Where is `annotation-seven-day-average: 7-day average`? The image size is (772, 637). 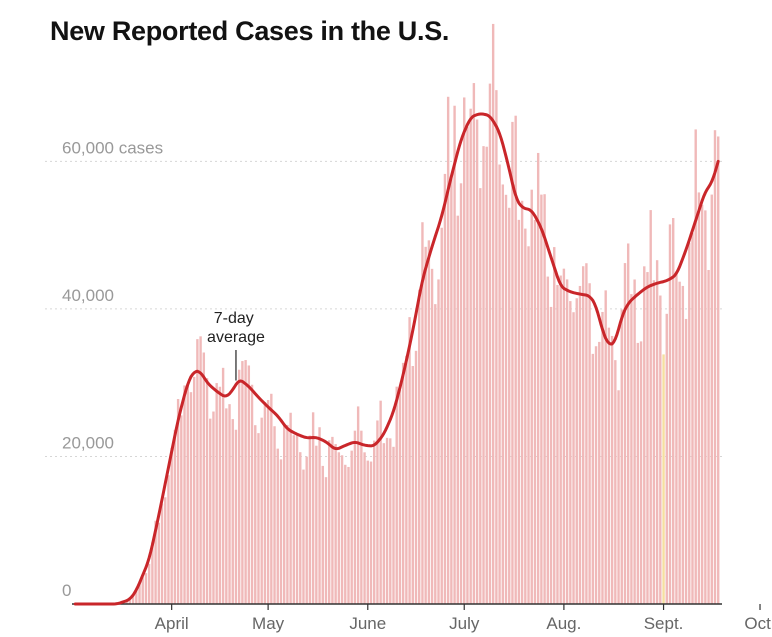
annotation-seven-day-average: 7-day average is located at coordinates (236, 328).